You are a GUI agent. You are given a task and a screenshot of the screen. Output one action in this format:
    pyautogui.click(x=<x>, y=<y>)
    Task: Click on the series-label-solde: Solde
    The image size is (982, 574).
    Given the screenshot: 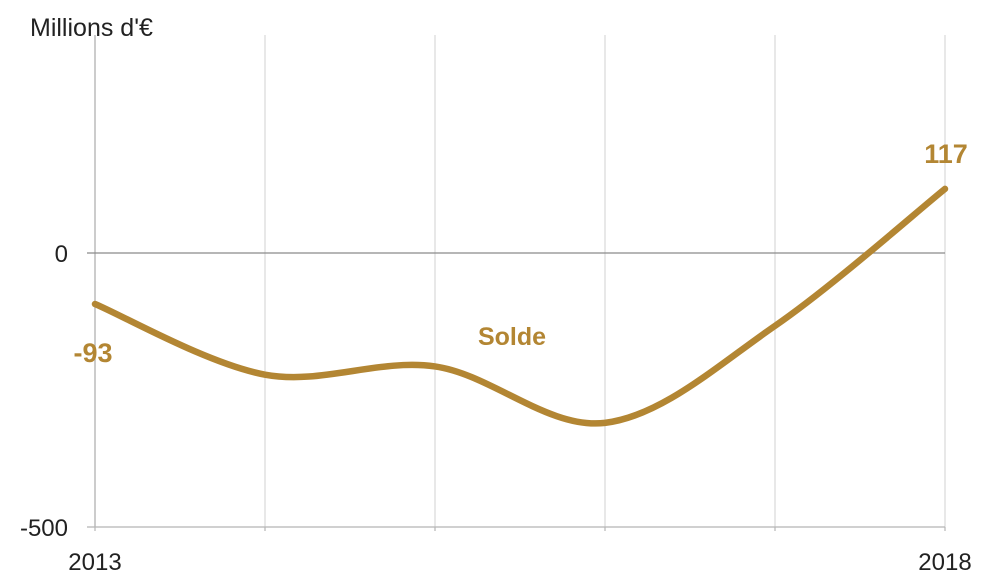 What is the action you would take?
    pyautogui.click(x=512, y=337)
    